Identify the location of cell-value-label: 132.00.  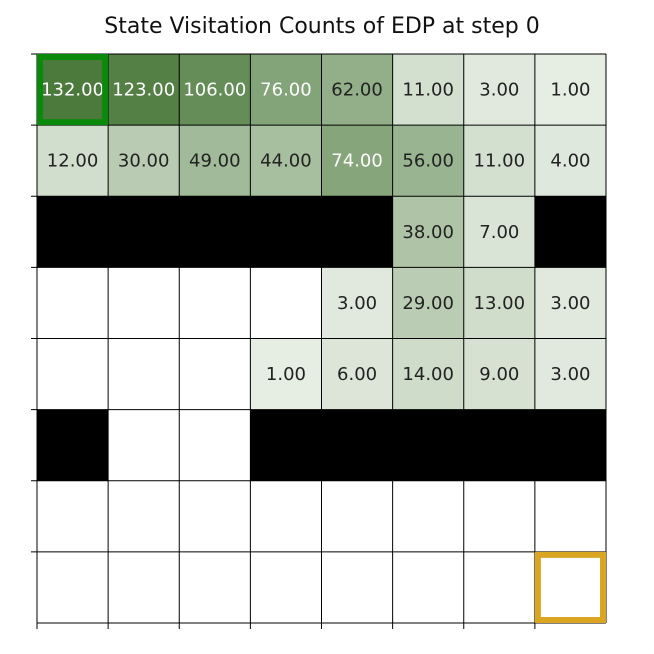
(72, 90).